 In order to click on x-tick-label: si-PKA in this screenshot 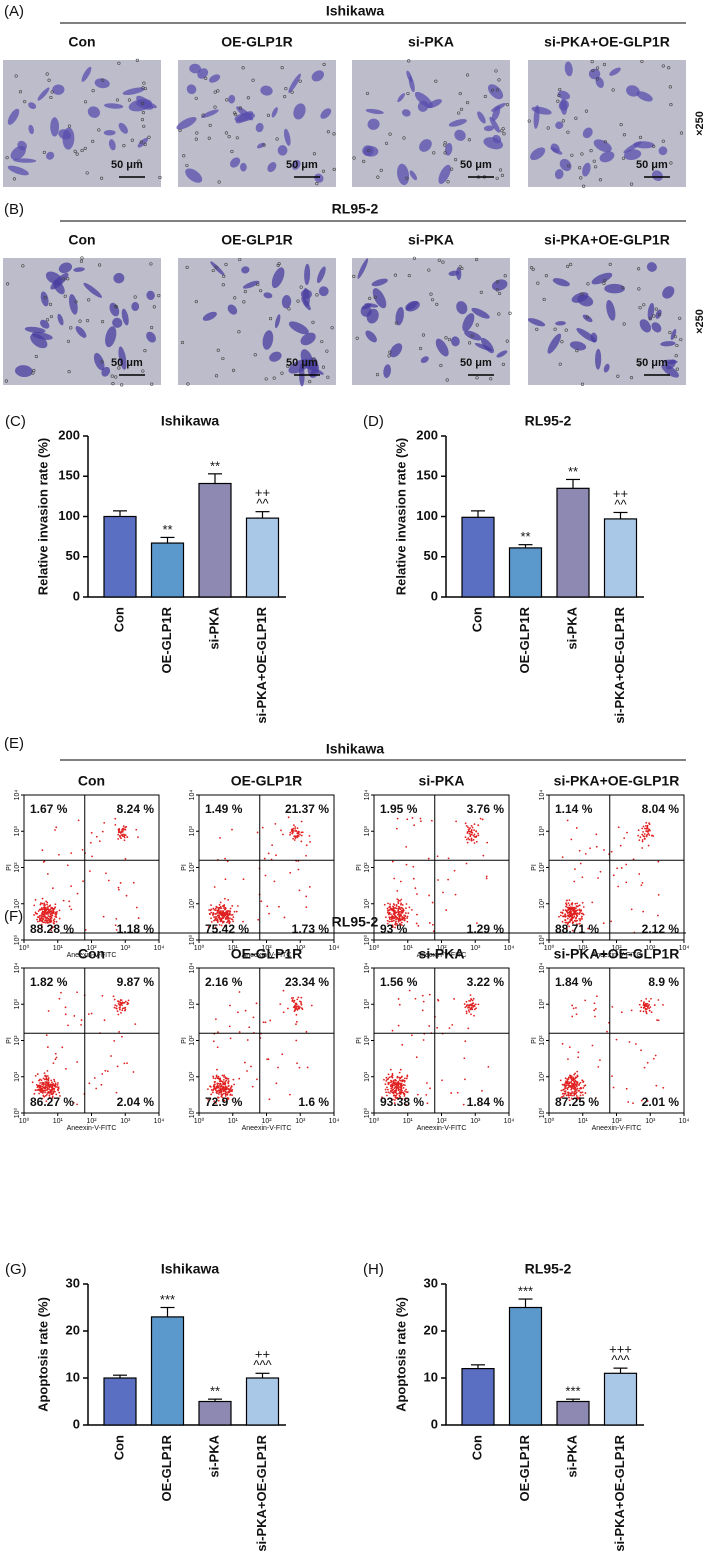, I will do `click(571, 627)`.